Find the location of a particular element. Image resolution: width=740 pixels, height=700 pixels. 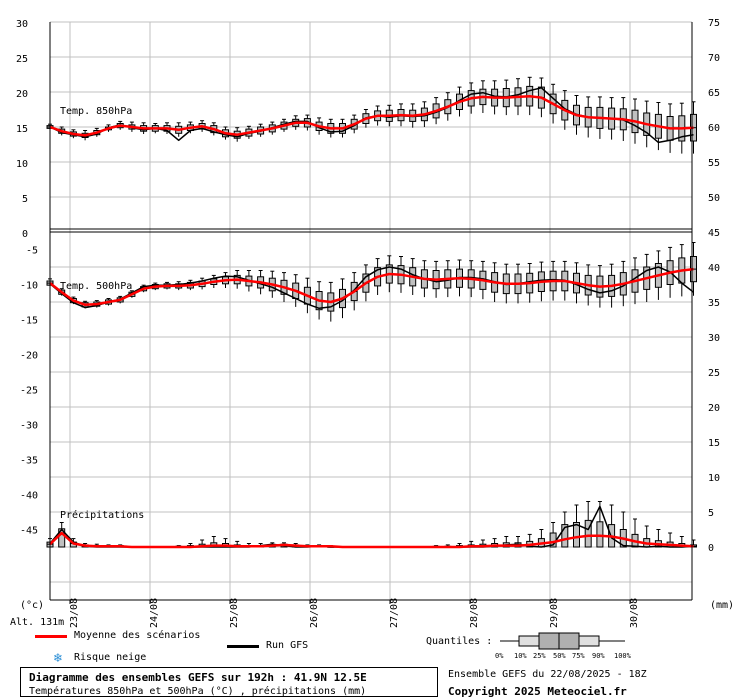

gfs-legend-label: Run GFS is located at coordinates (287, 645).